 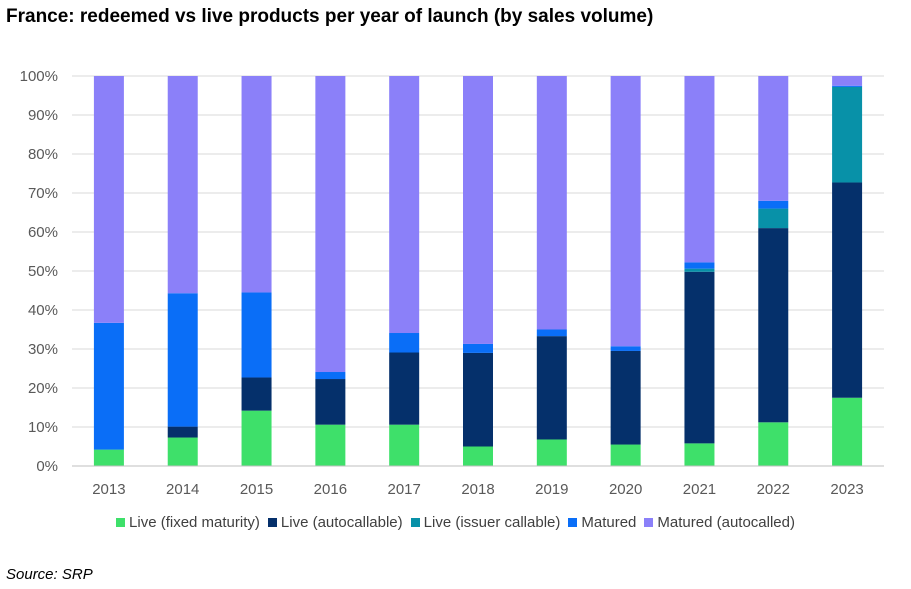 What do you see at coordinates (492, 522) in the screenshot?
I see `legend-label: Live (issuer callable)` at bounding box center [492, 522].